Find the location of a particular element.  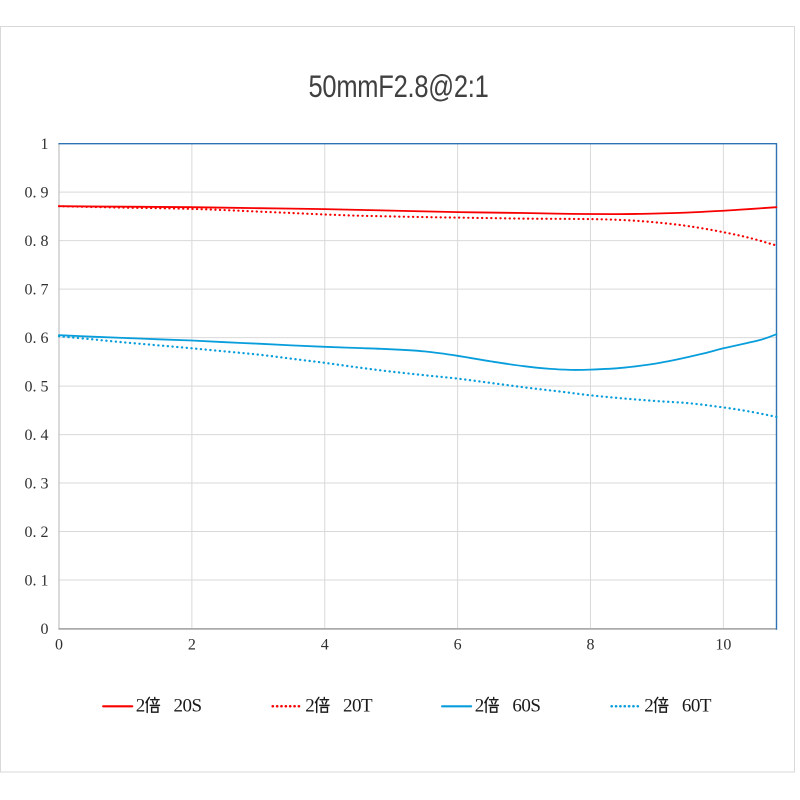

svg-text: 60T is located at coordinates (697, 706).